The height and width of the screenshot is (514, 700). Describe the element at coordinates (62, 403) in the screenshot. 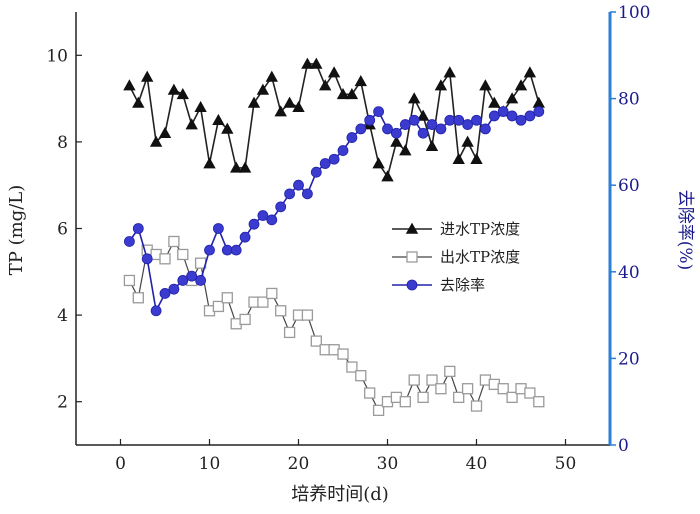

I see `y-left-tick-label: 2` at that location.